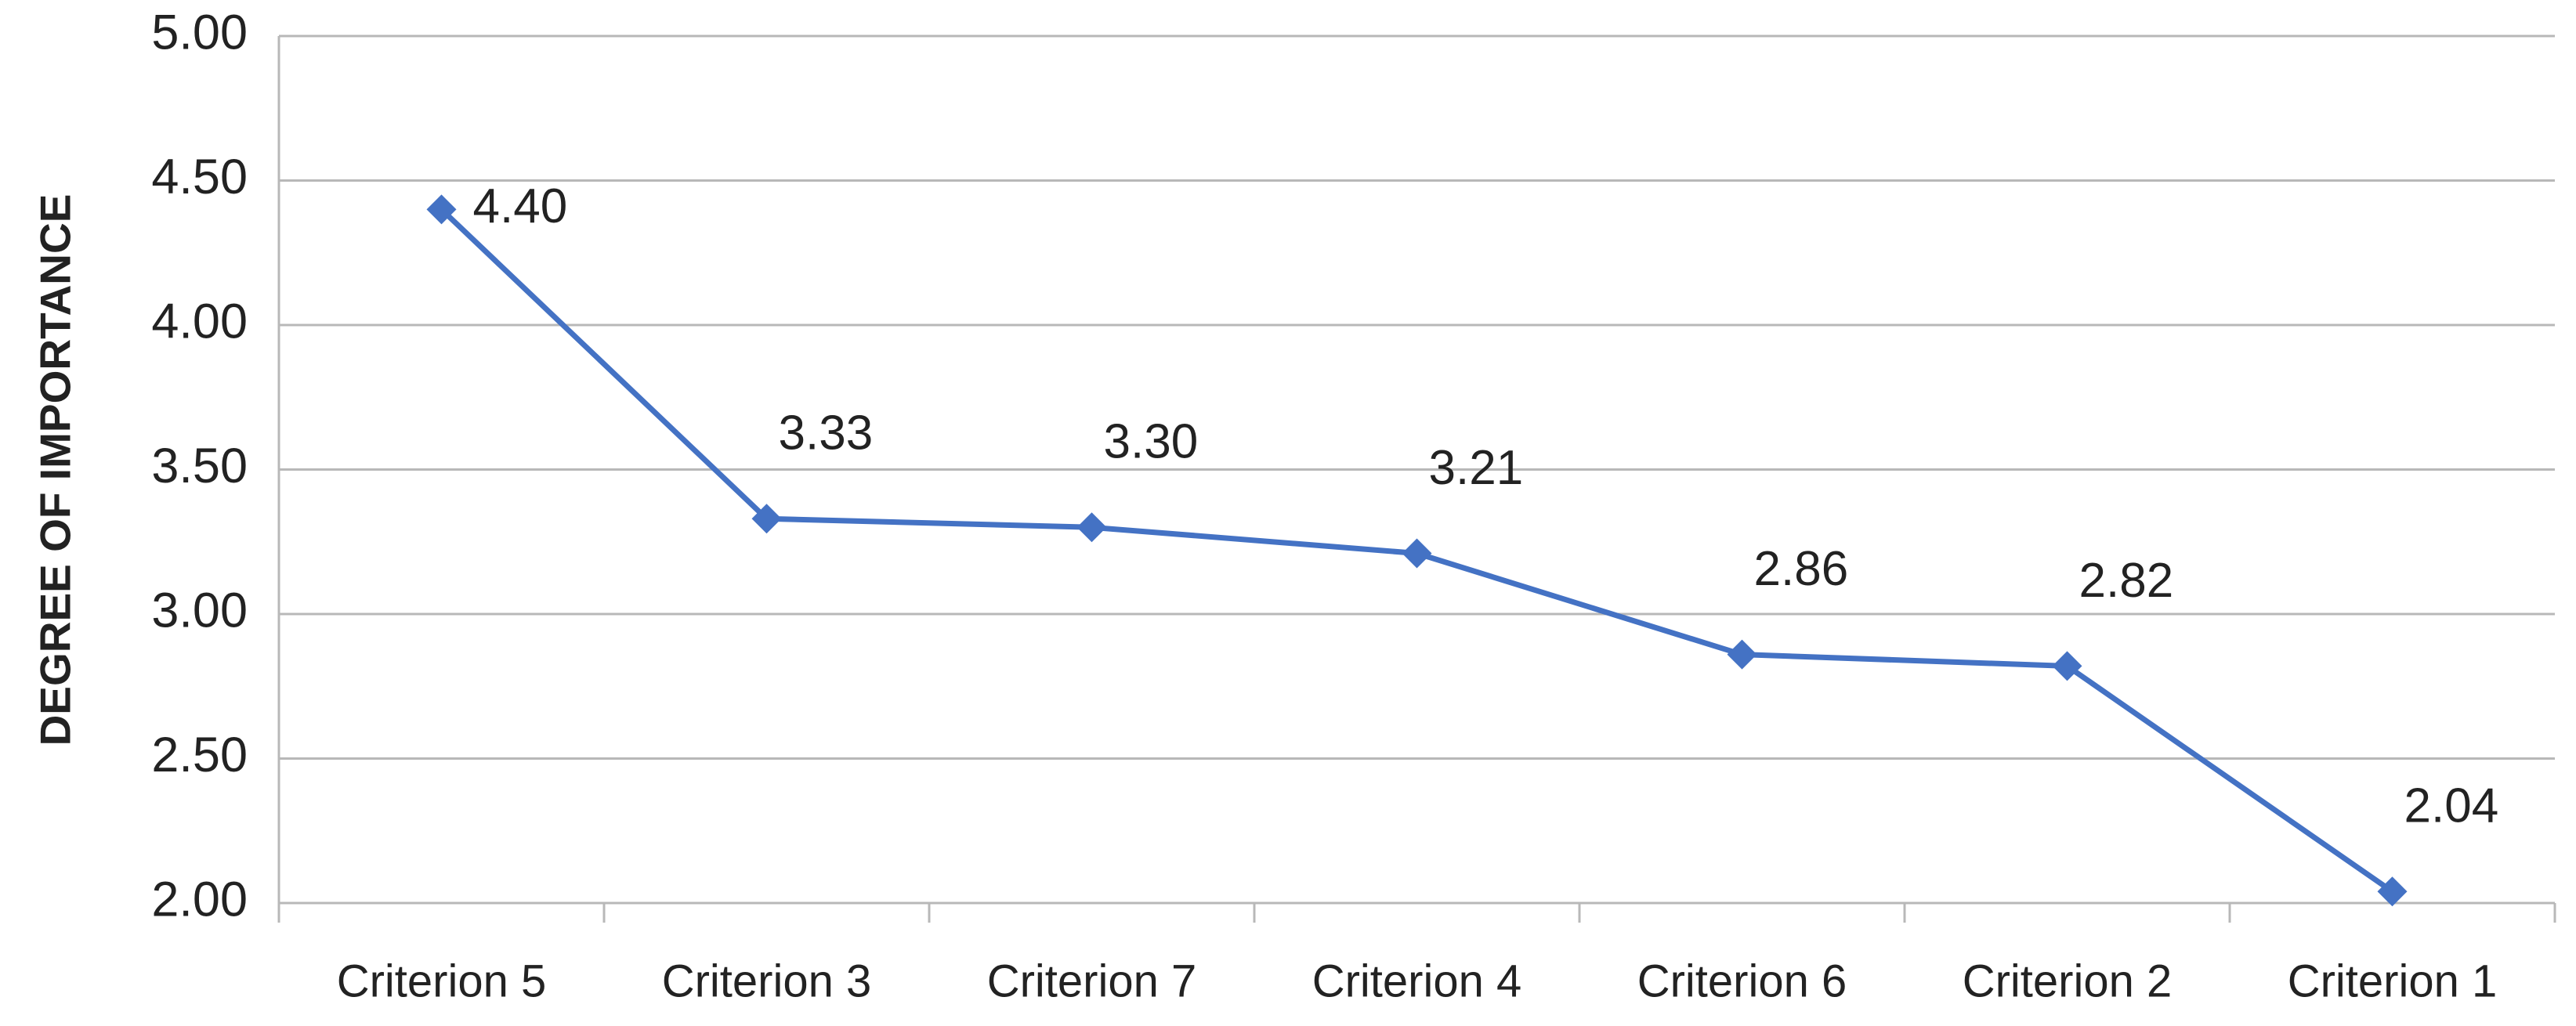  I want to click on y-tick-label: 3.00, so click(200, 610).